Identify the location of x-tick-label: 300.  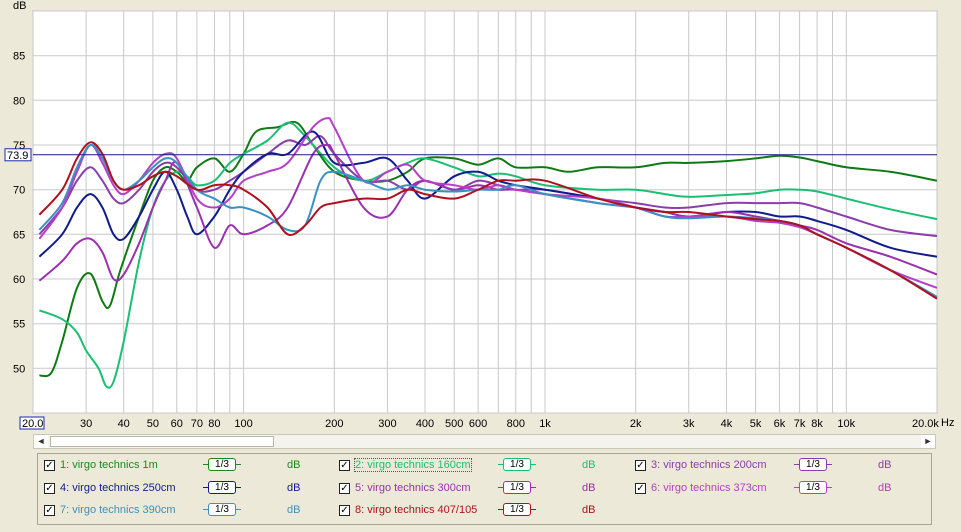
(387, 424).